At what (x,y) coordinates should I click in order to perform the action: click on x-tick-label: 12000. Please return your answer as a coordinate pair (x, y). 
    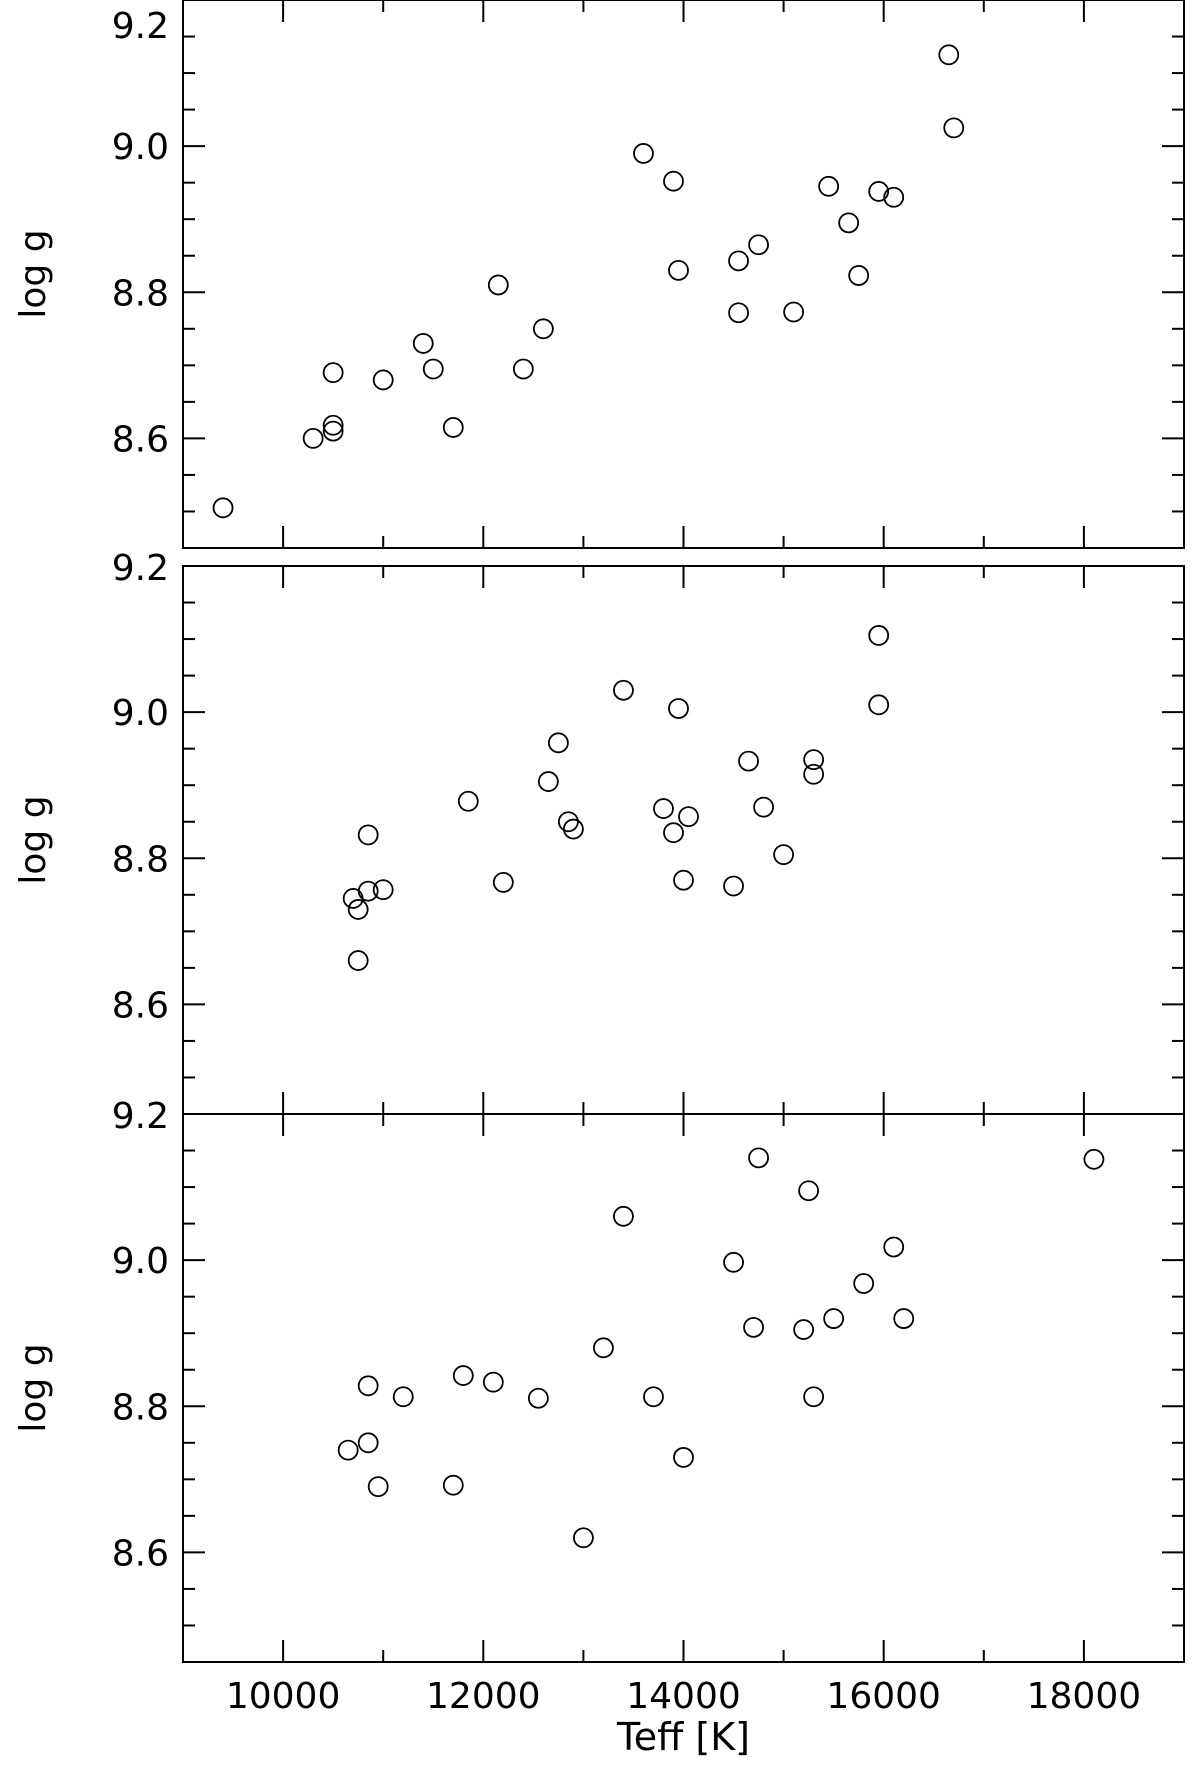
    Looking at the image, I should click on (483, 1696).